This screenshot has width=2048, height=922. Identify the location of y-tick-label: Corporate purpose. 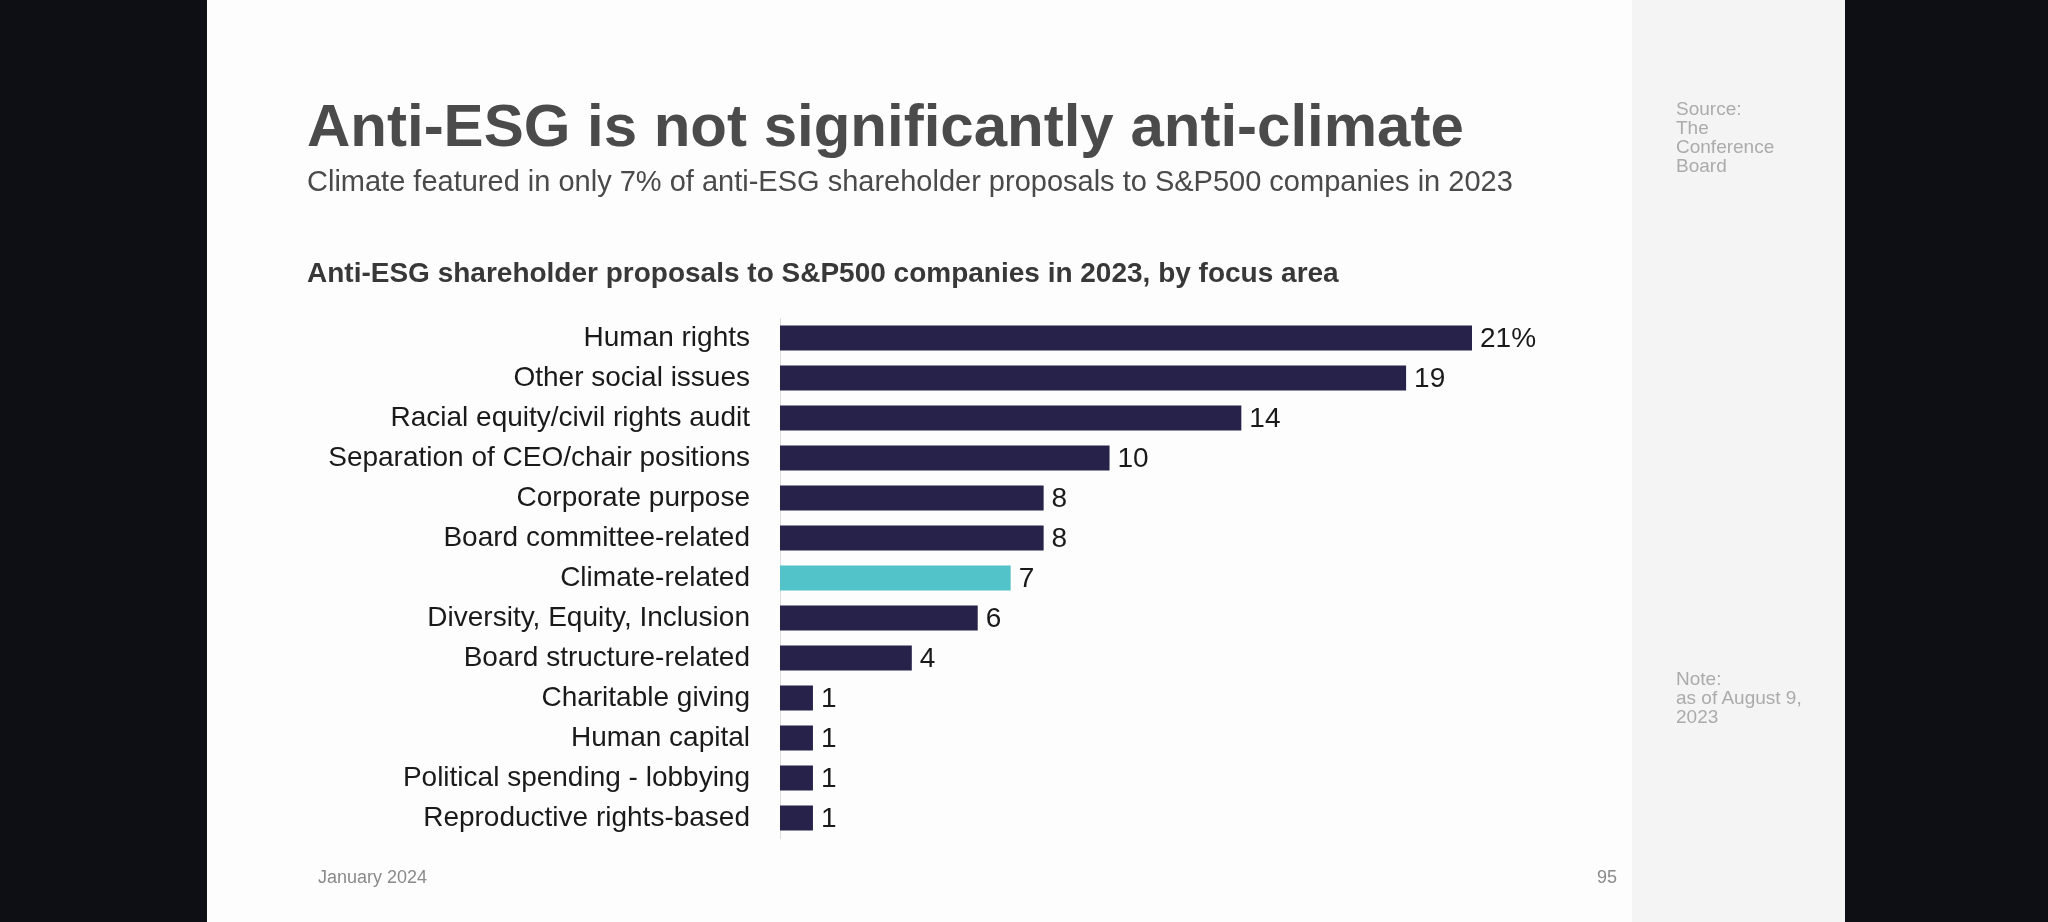
(633, 496).